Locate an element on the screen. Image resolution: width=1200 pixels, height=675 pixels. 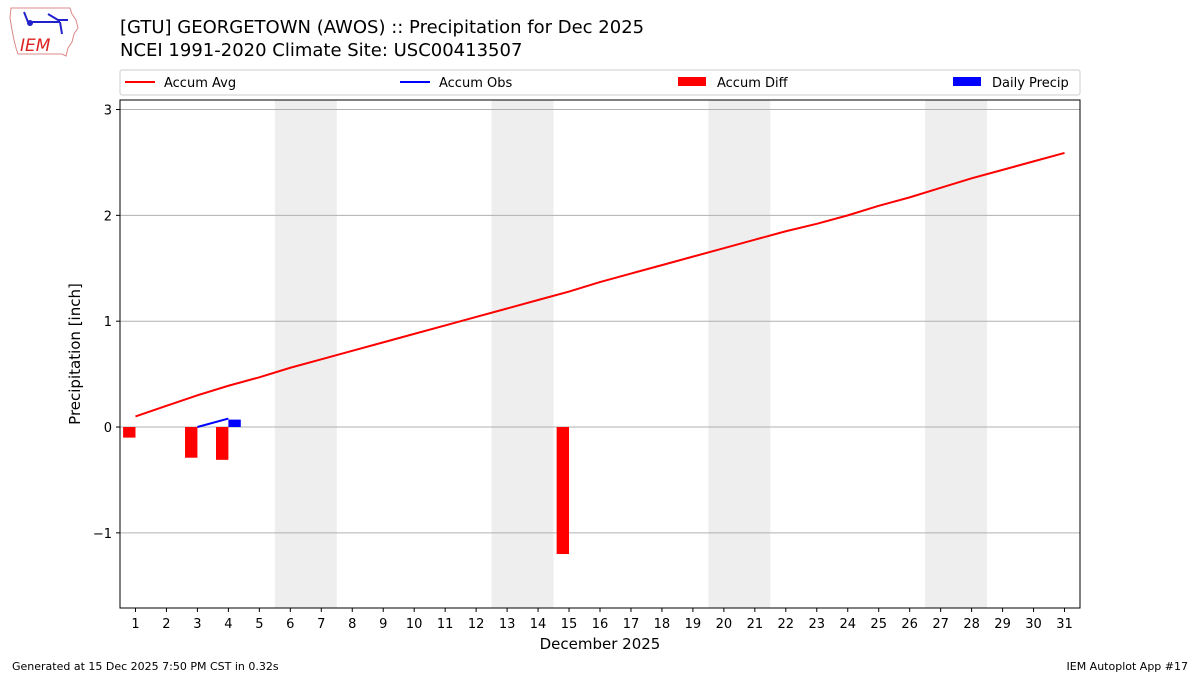
x-tick-label: 4 is located at coordinates (228, 624).